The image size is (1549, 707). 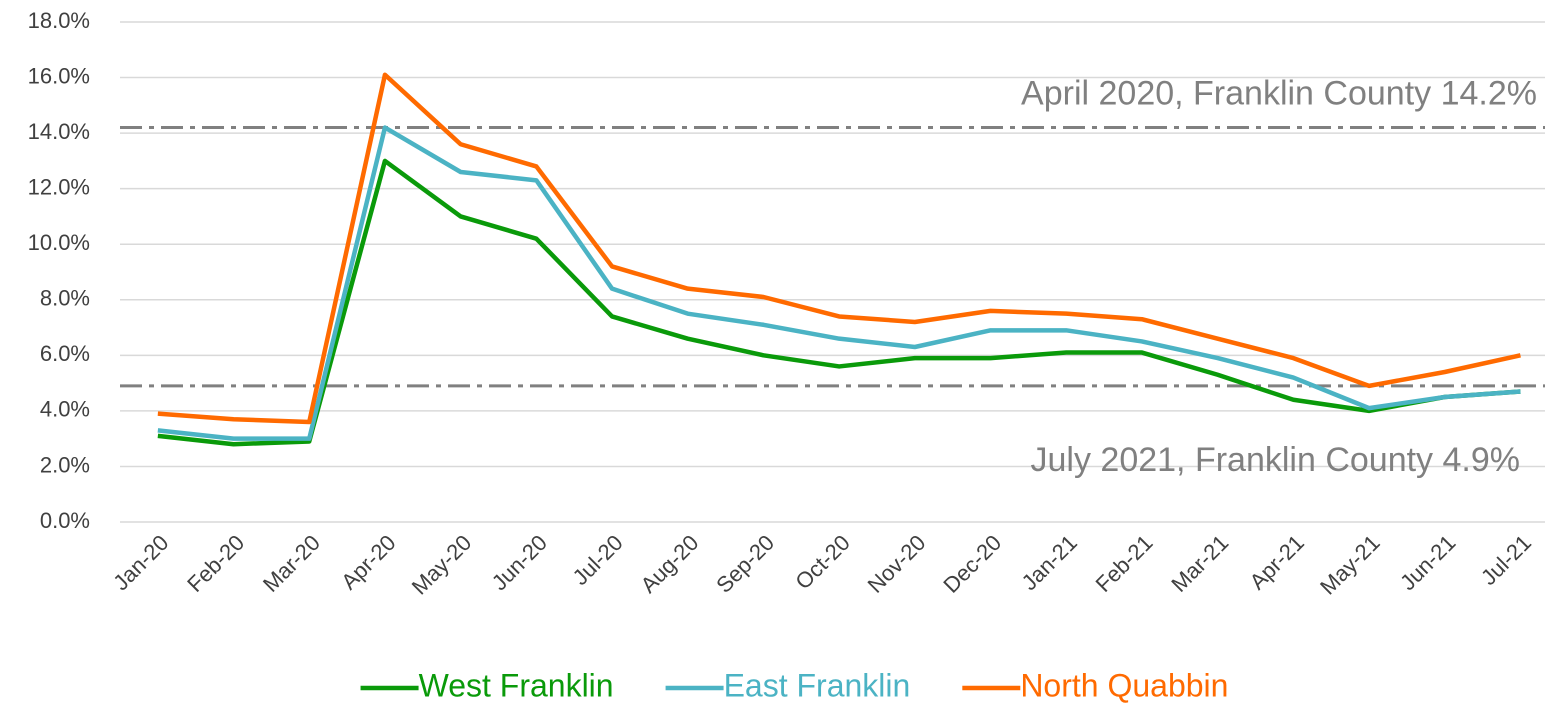 What do you see at coordinates (1277, 562) in the screenshot?
I see `x-tick-label: Apr-21` at bounding box center [1277, 562].